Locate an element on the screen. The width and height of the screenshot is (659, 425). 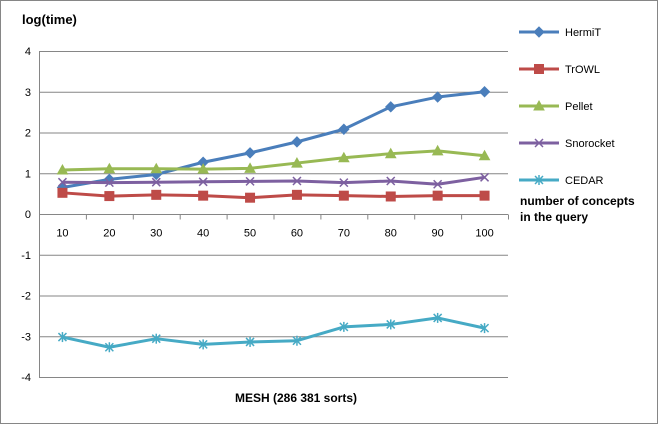
series-line-trowl is located at coordinates (273, 195).